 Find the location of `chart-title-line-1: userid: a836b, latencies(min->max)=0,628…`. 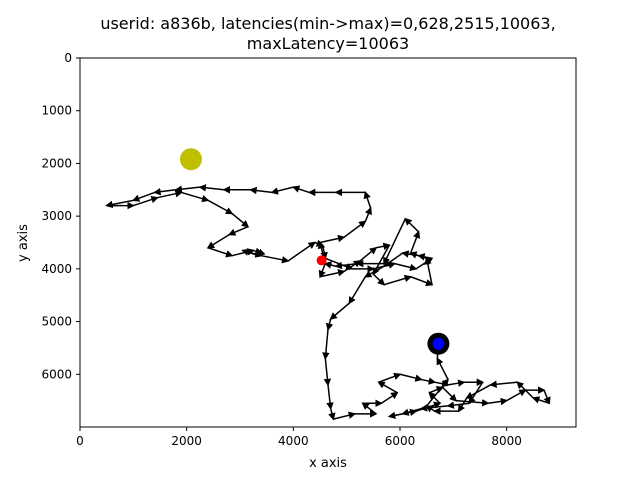

chart-title-line-1: userid: a836b, latencies(min->max)=0,628… is located at coordinates (327, 23).